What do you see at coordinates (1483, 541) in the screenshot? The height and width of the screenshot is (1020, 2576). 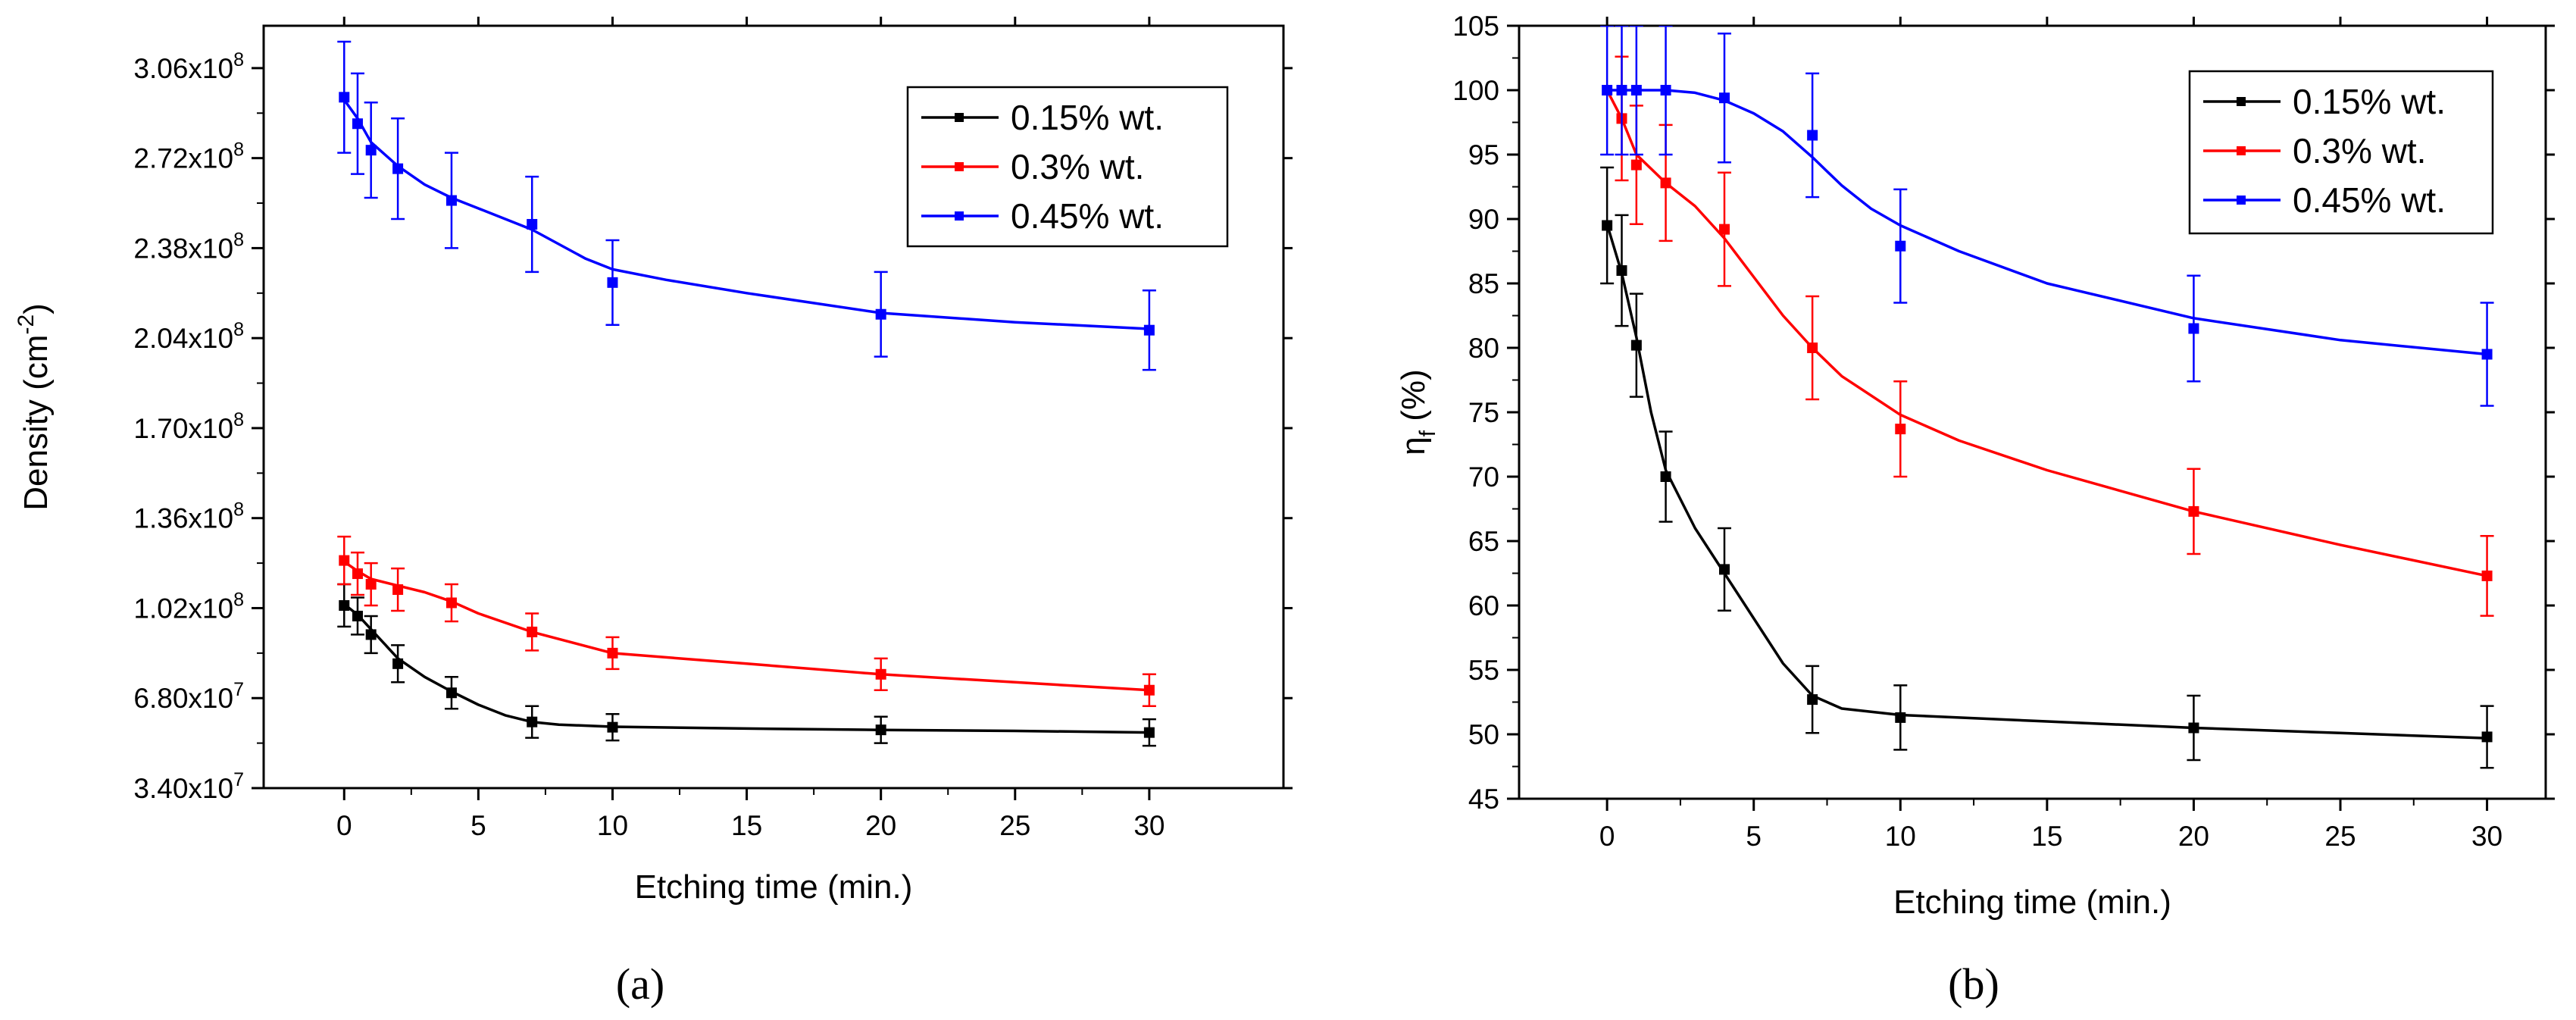 I see `y-tick-label: 65` at bounding box center [1483, 541].